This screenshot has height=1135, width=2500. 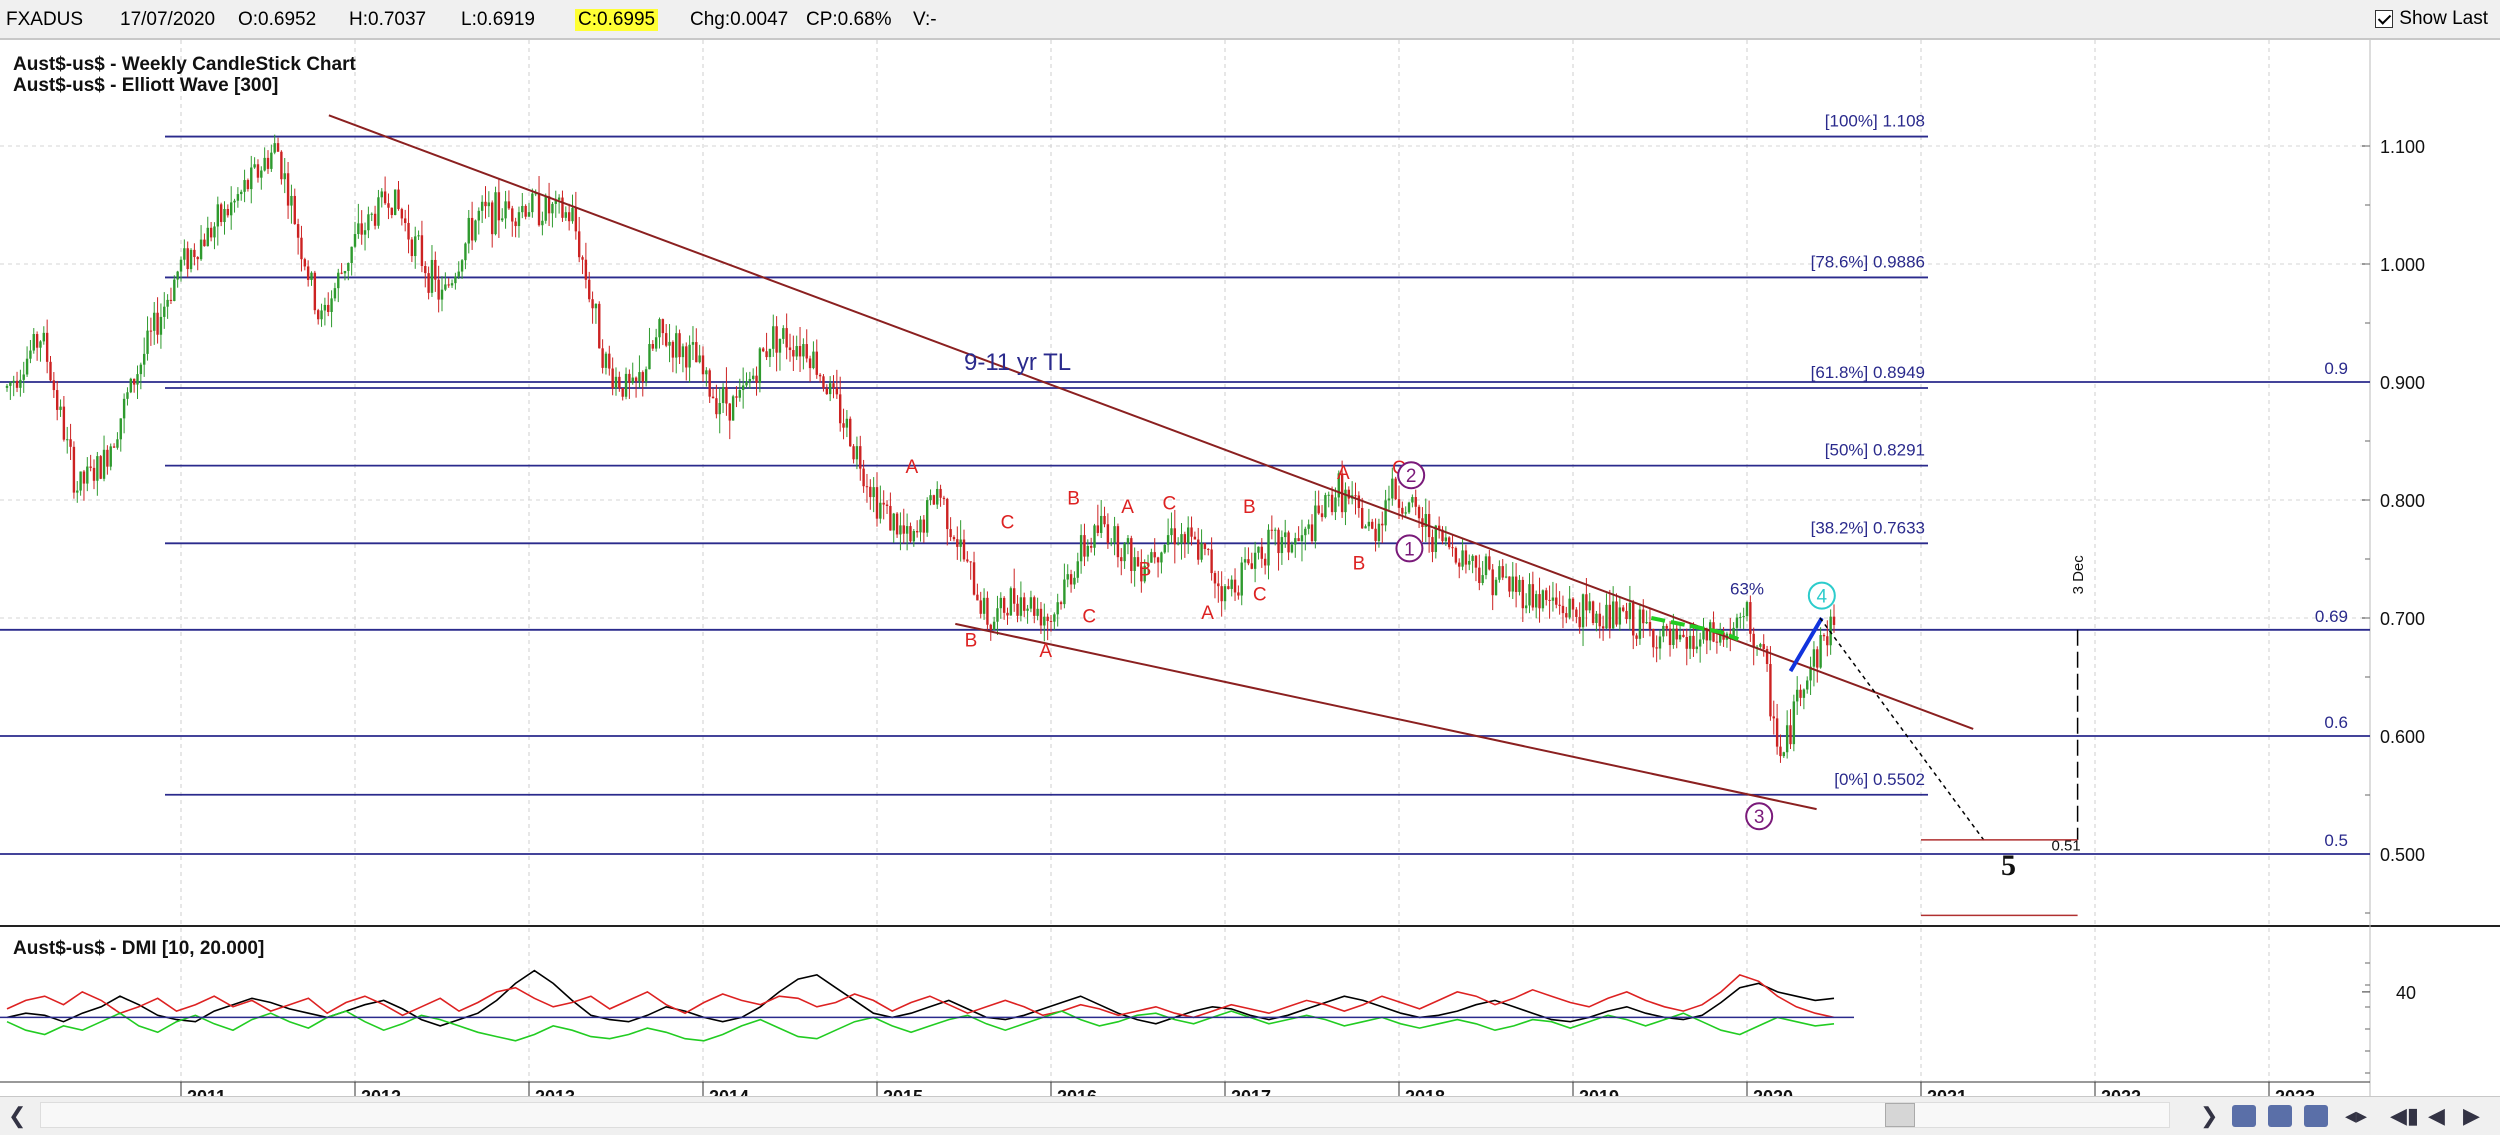 I want to click on screenshot-icon, so click(x=2316, y=1116).